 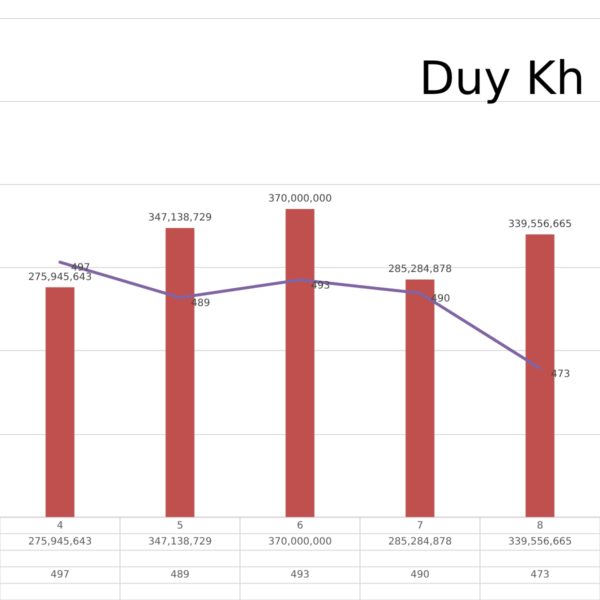 I want to click on x-tick-label: 7, so click(x=420, y=526).